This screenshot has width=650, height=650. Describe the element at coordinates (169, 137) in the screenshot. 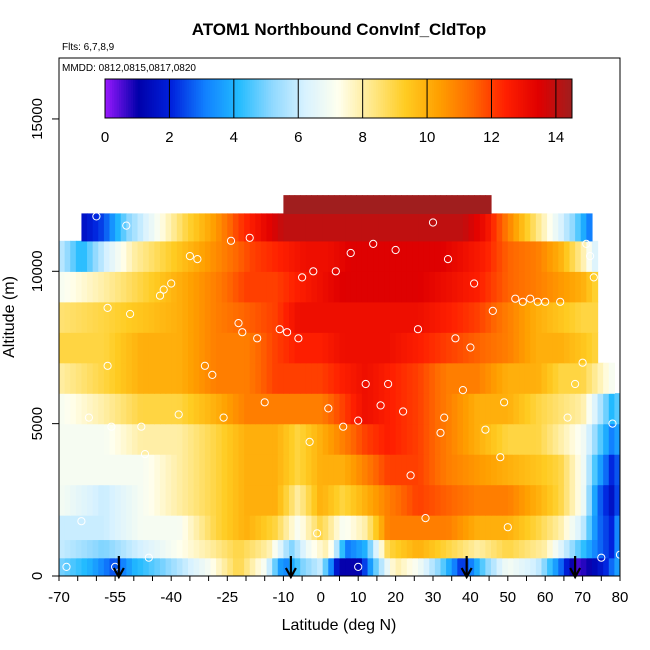

I see `colorbar-tick-label: 2` at that location.